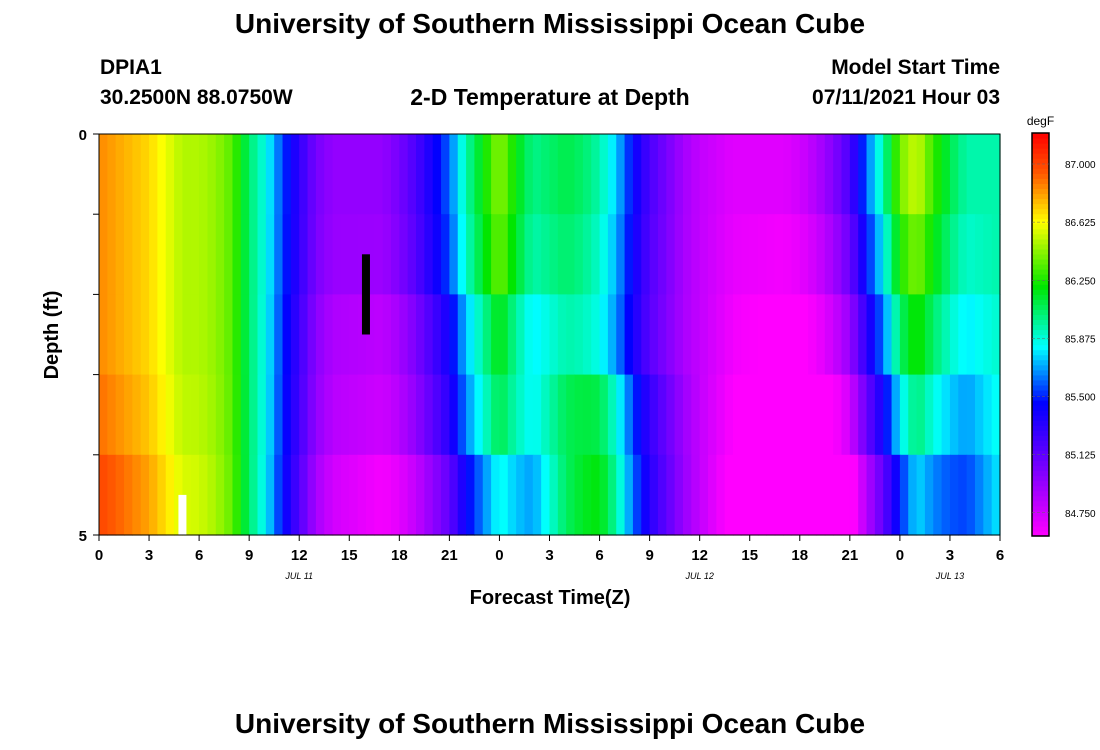  I want to click on x-tick-label: 6, so click(199, 555).